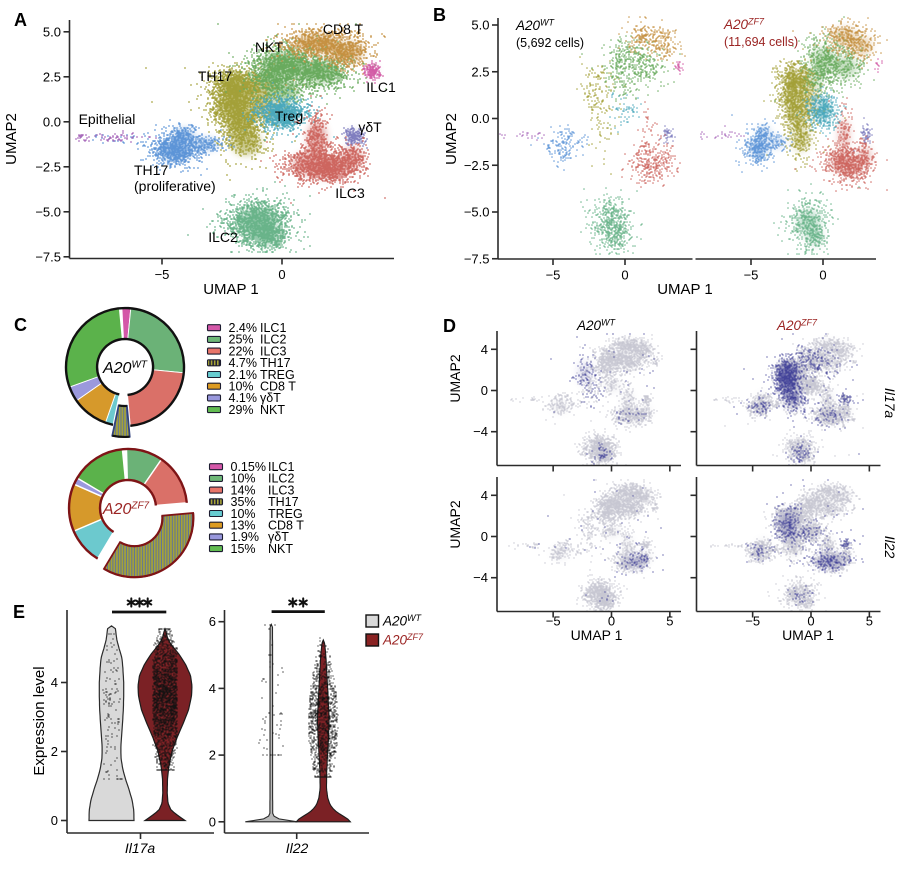  I want to click on svg-text: 13%, so click(243, 526).